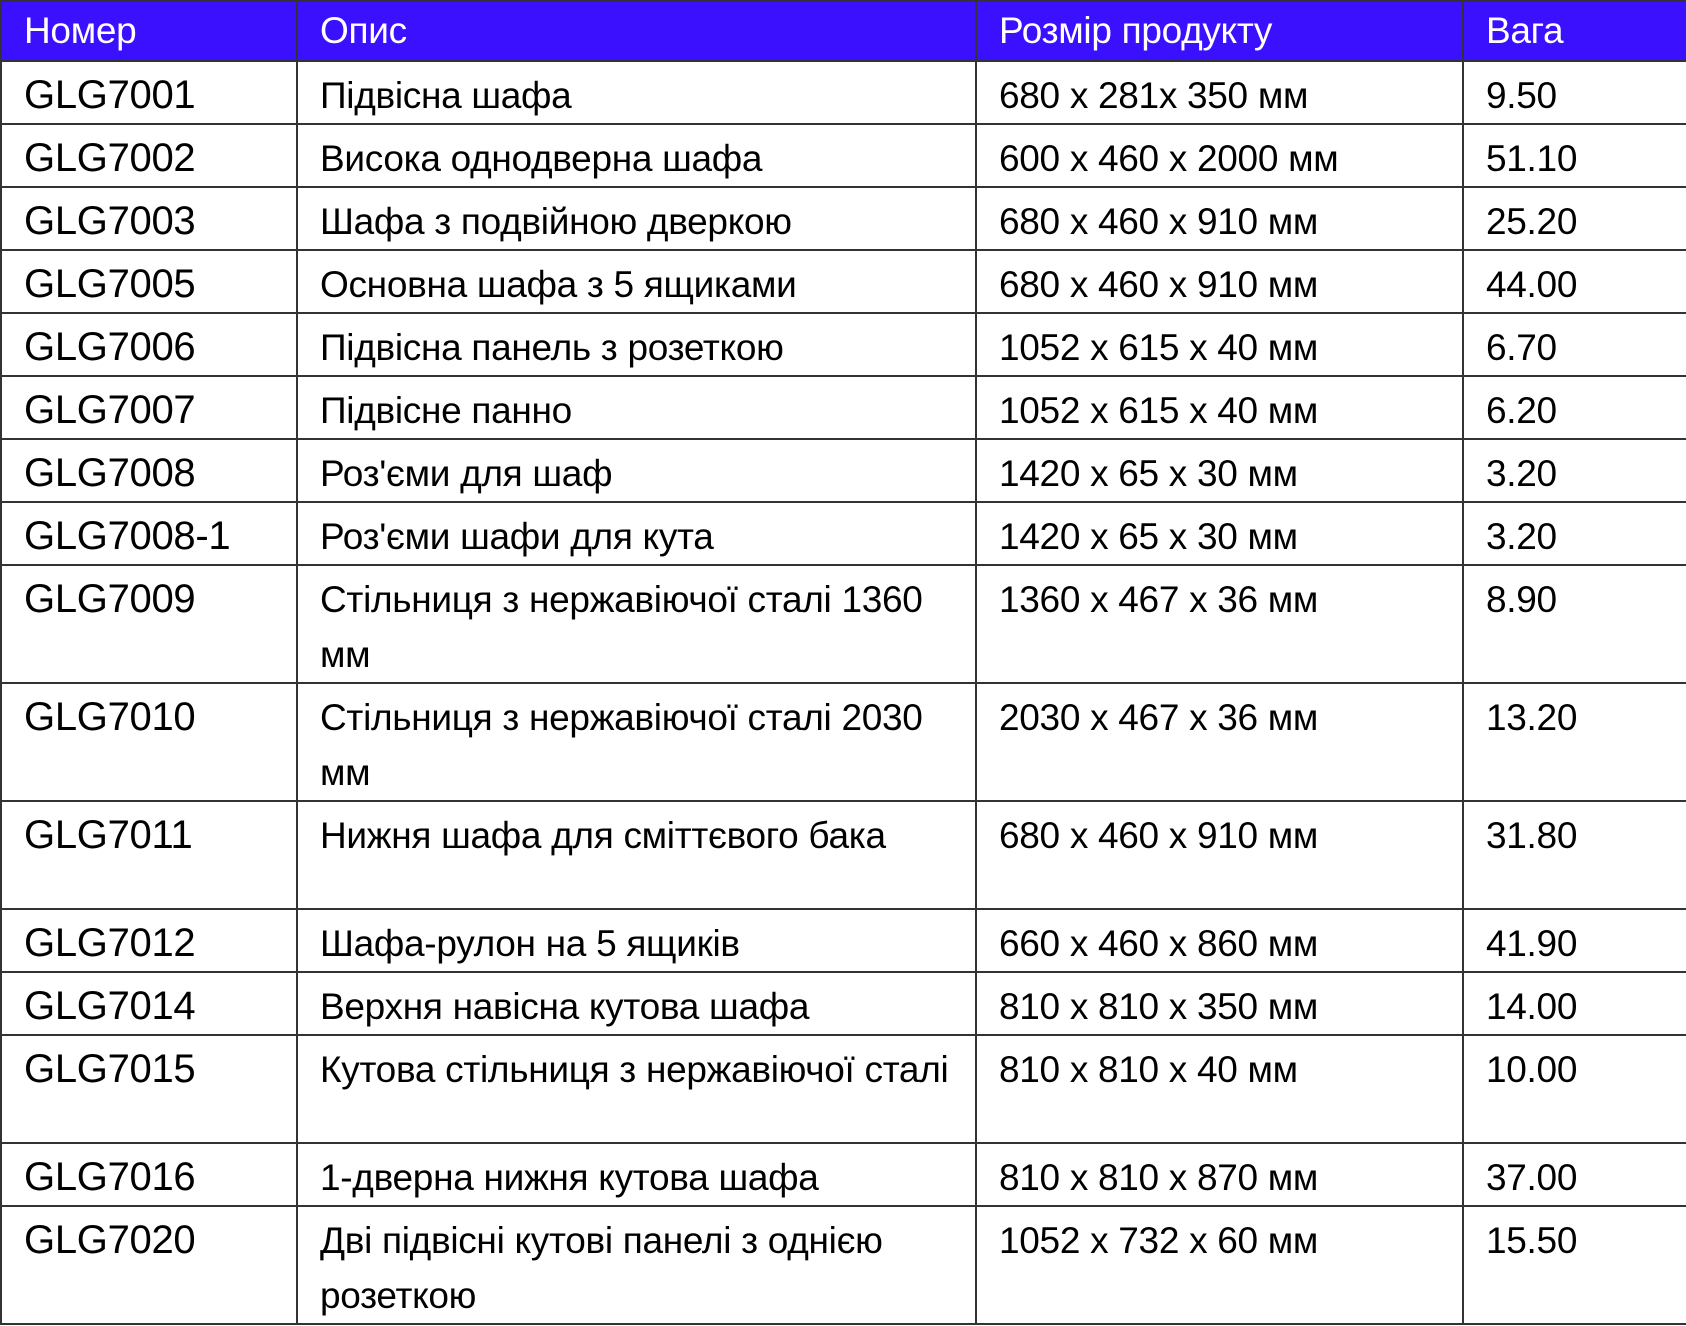 The image size is (1686, 1326). Describe the element at coordinates (636, 1089) in the screenshot. I see `cell-description: Кутова стільниця з нержавіючої сталі` at that location.